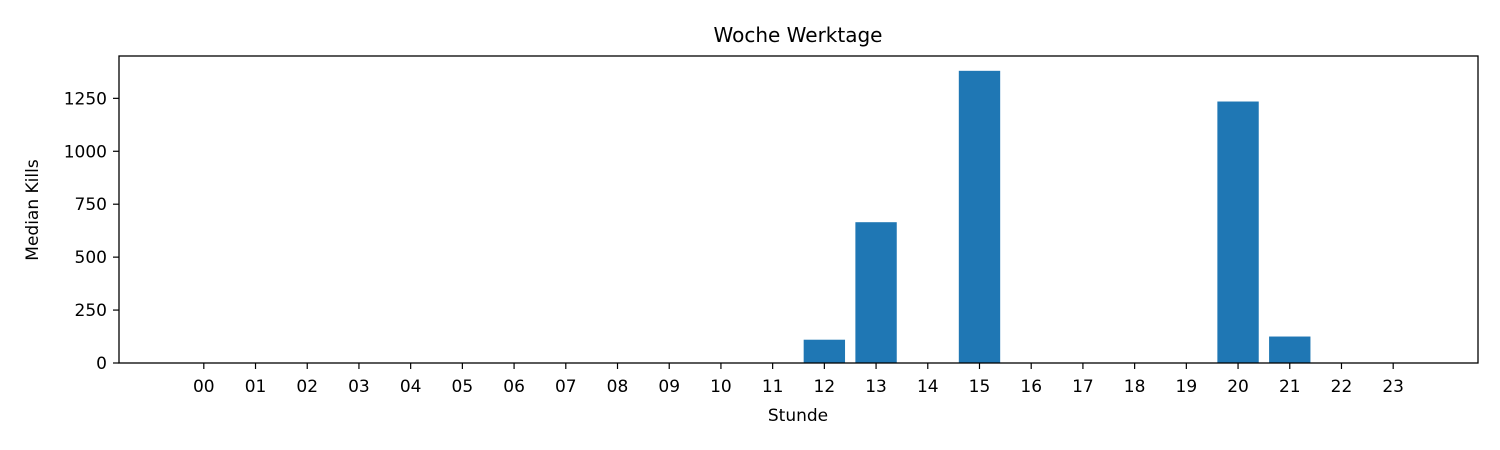 The height and width of the screenshot is (450, 1500). Describe the element at coordinates (1187, 387) in the screenshot. I see `x-tick-label: 19` at that location.